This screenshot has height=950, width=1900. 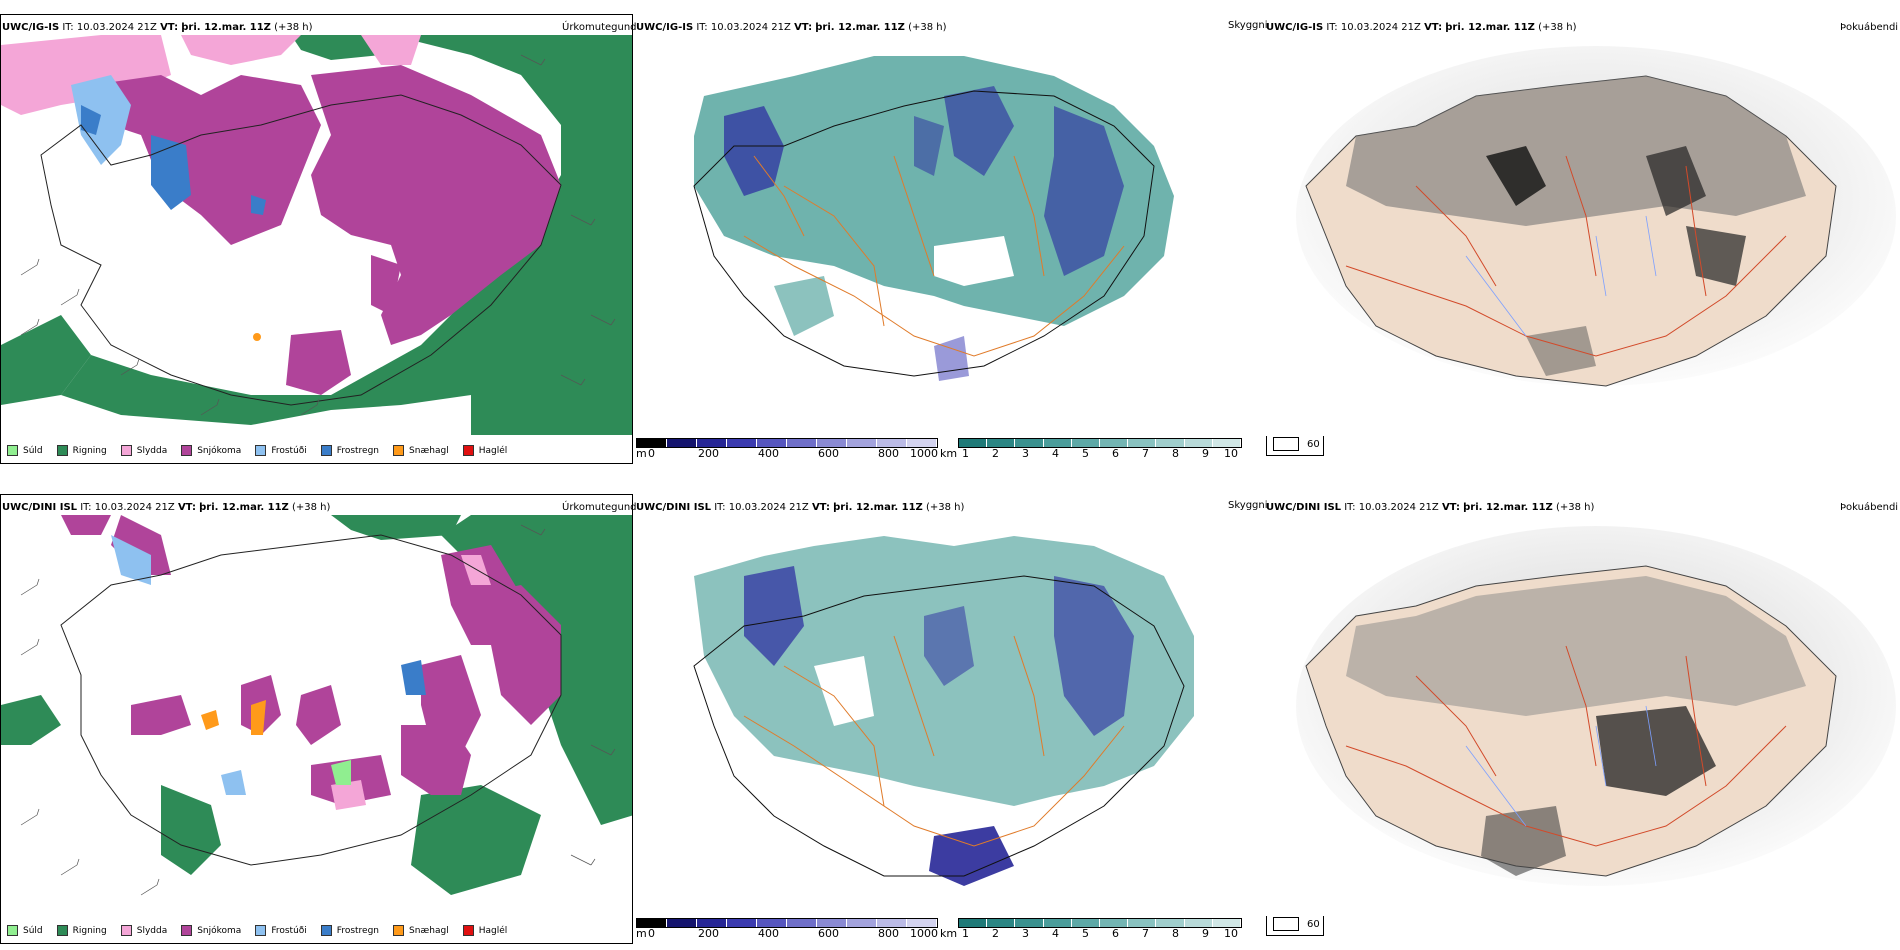 I want to click on fog-legend-label: 60, so click(x=1313, y=924).